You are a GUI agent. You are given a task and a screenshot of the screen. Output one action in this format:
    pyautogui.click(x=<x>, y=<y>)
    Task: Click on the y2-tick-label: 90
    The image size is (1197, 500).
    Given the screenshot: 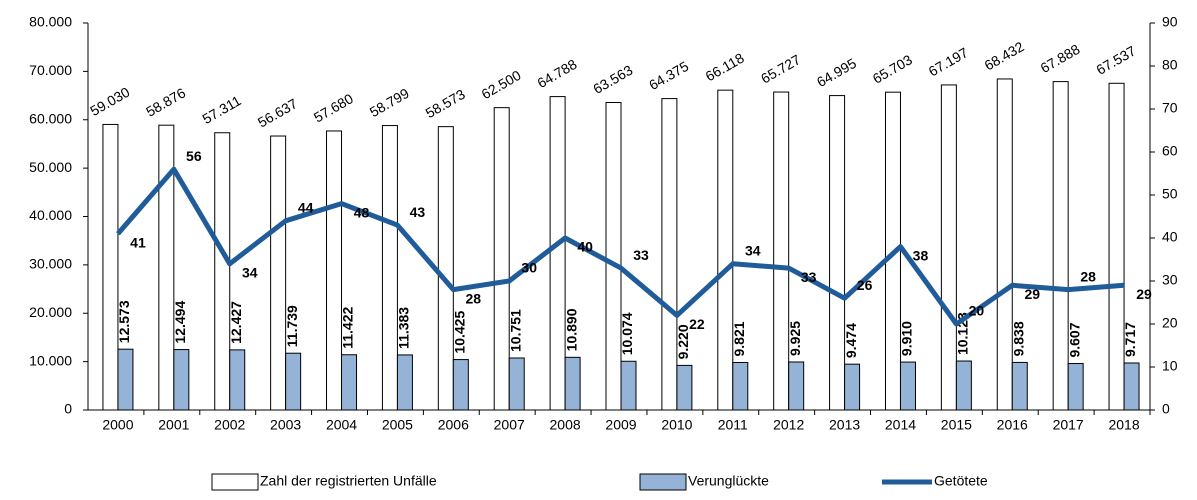 What is the action you would take?
    pyautogui.click(x=1170, y=22)
    